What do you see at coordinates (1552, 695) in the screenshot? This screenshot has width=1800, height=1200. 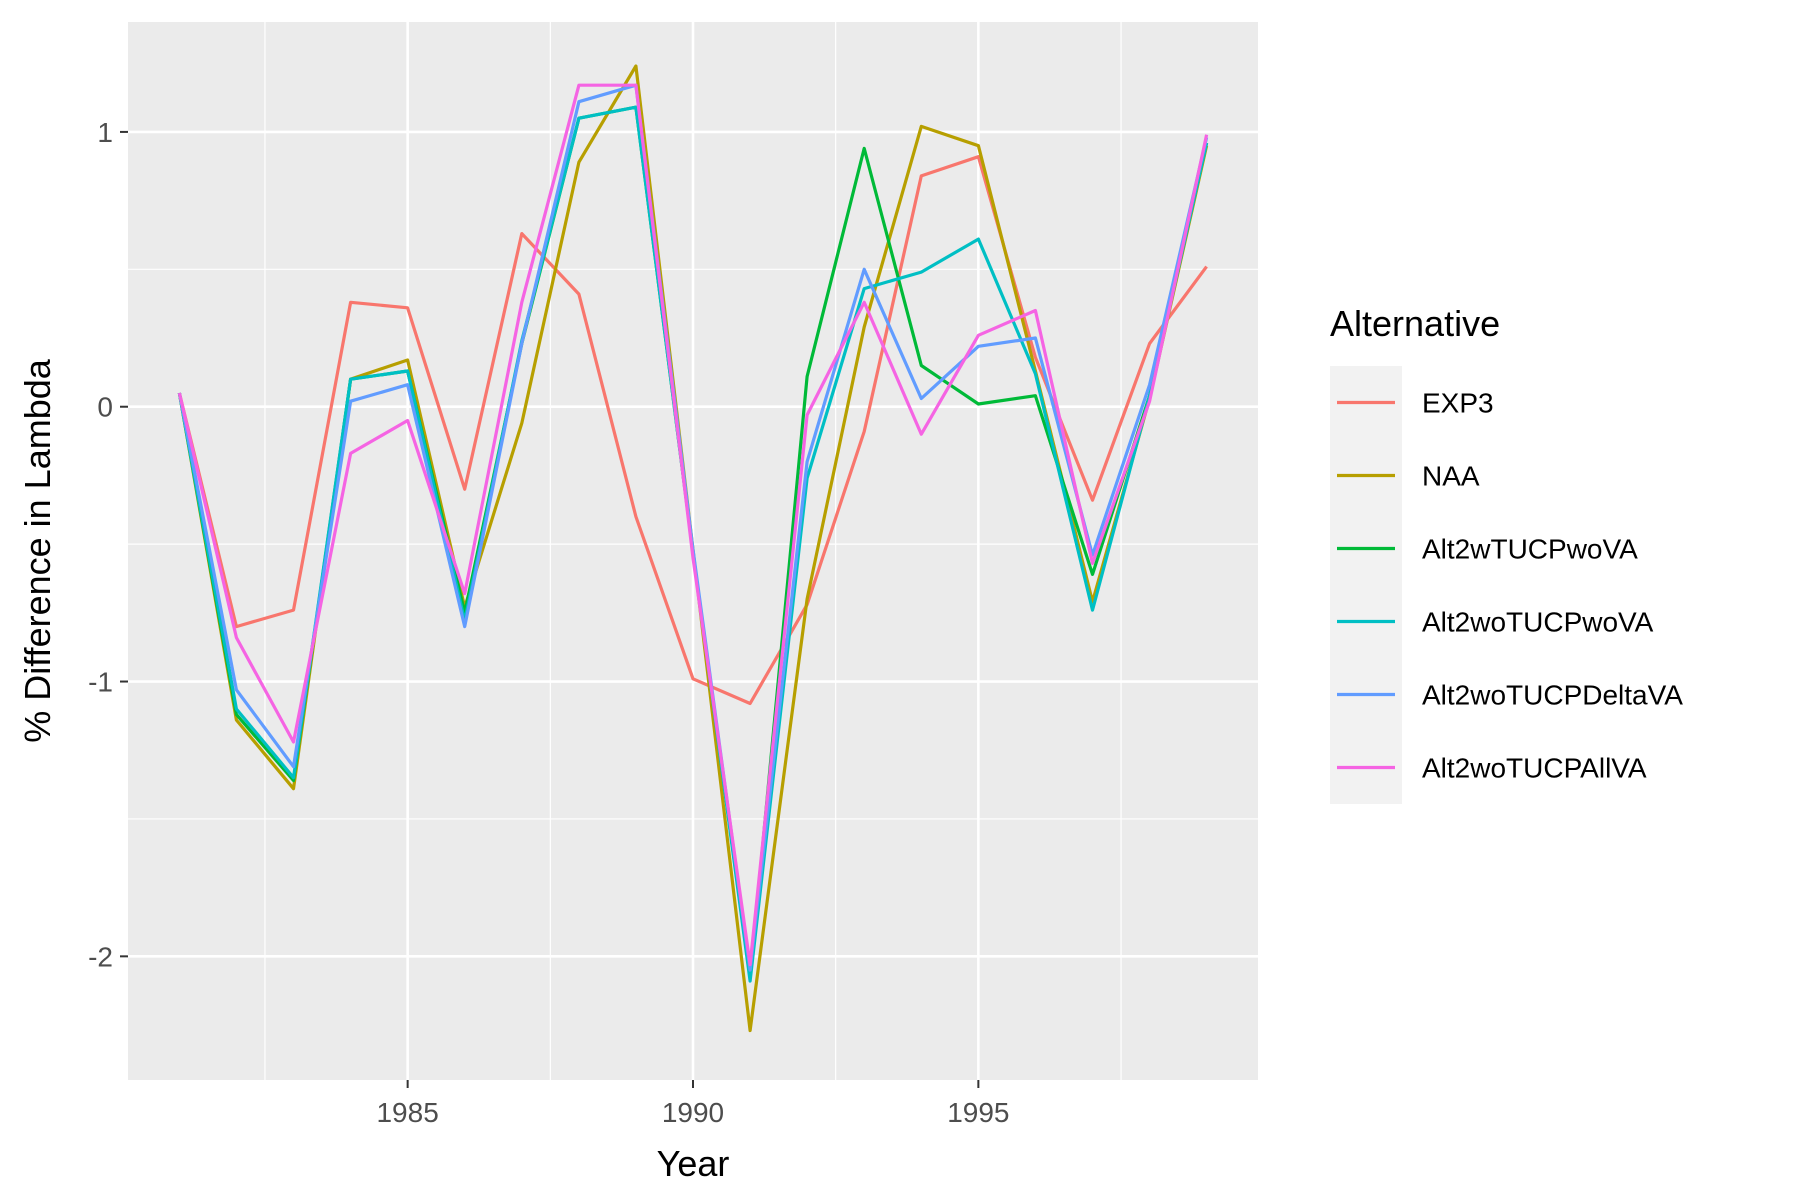 I see `legend-label: Alt2woTUCPDeltaVA` at bounding box center [1552, 695].